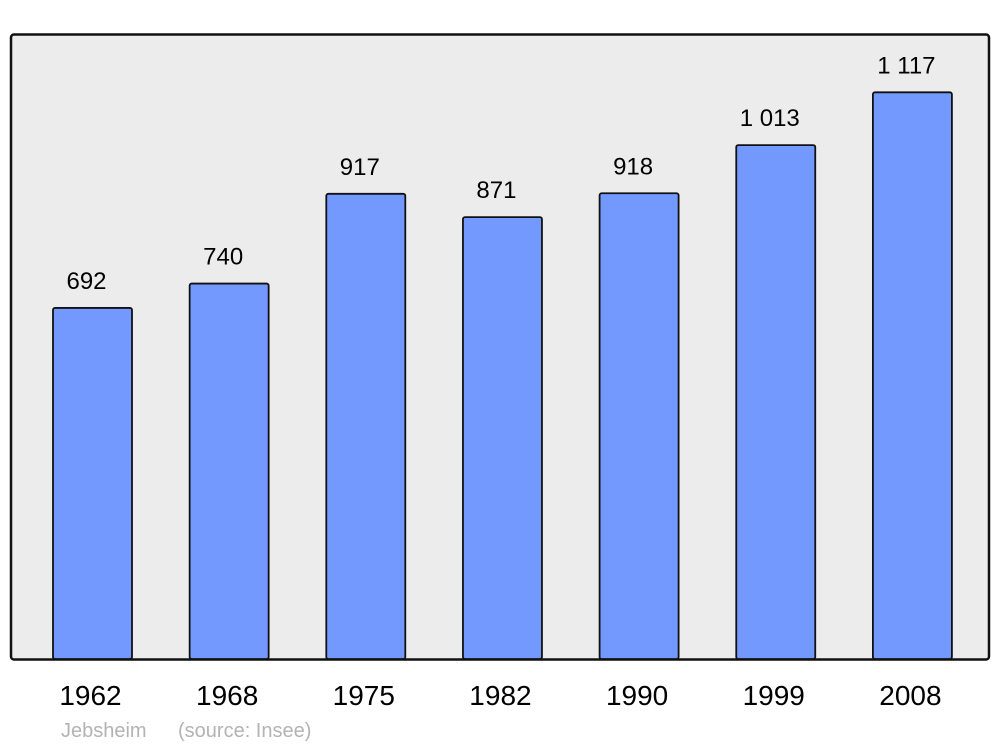 The image size is (1000, 747). I want to click on x-tick-label-1962: 1962, so click(90, 695).